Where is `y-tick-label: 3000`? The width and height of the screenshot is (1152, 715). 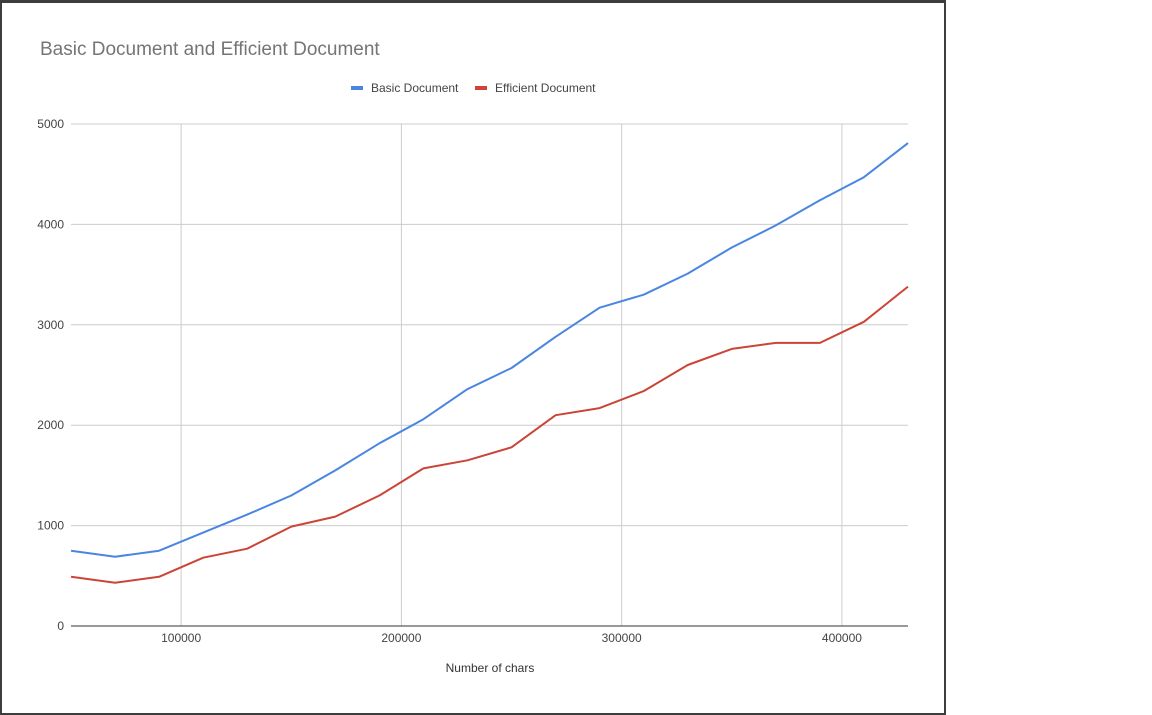
y-tick-label: 3000 is located at coordinates (50, 325).